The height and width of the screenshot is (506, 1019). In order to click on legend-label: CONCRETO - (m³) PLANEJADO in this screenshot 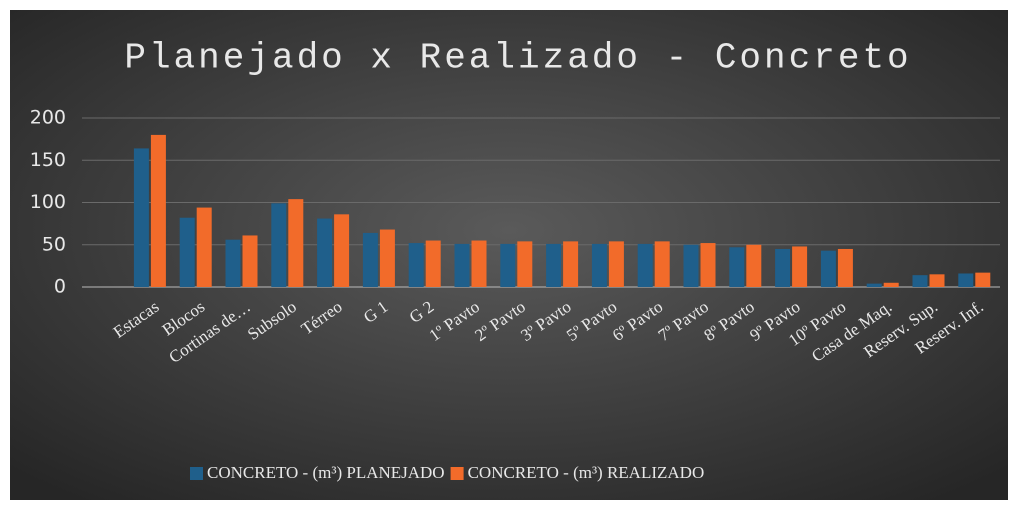, I will do `click(326, 472)`.